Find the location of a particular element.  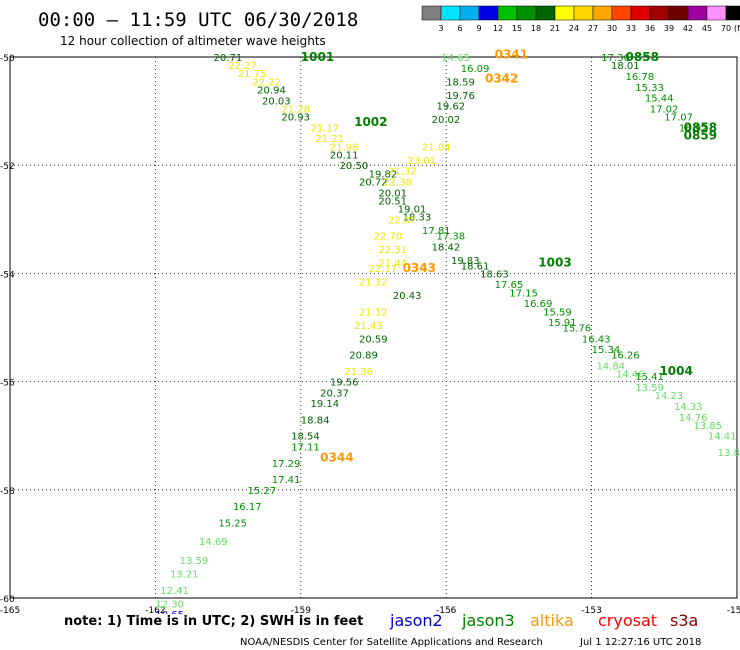

swh-value-altika: 22.31 is located at coordinates (392, 250).